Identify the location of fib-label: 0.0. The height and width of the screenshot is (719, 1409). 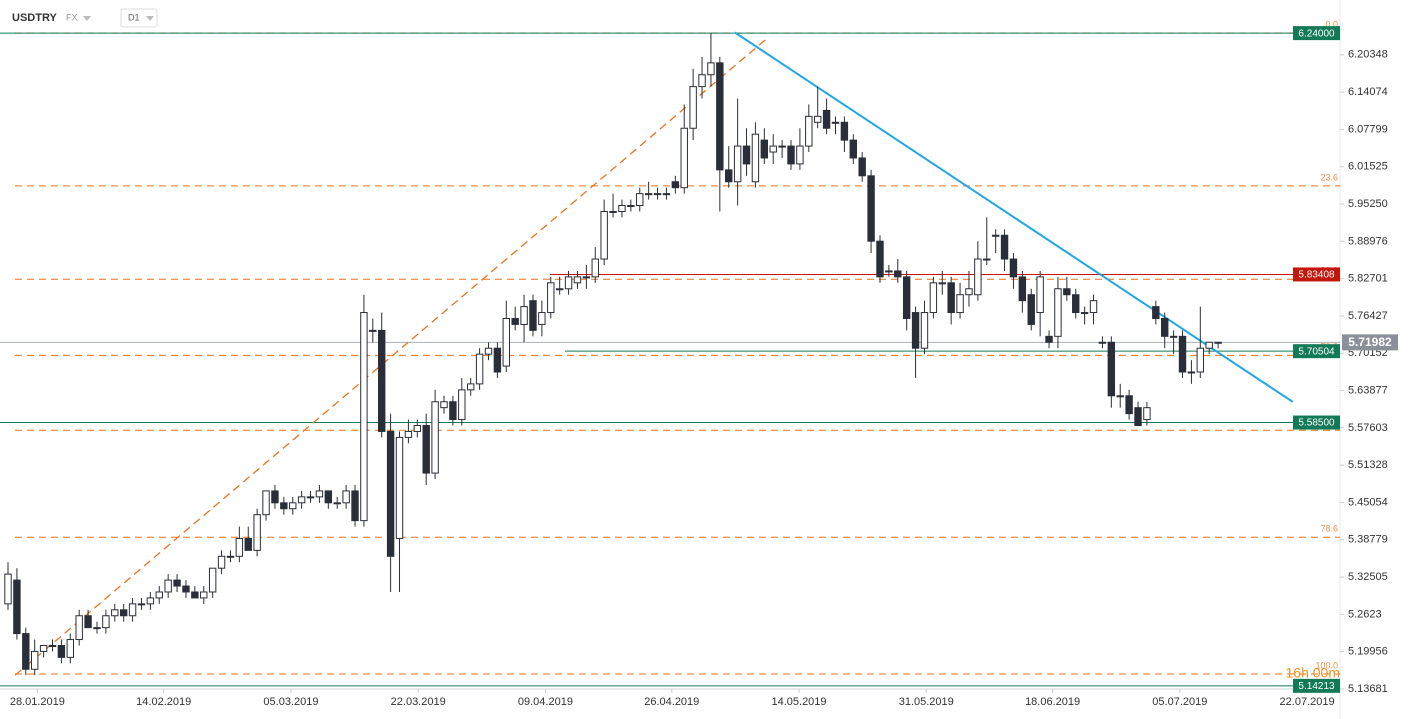
(1331, 24).